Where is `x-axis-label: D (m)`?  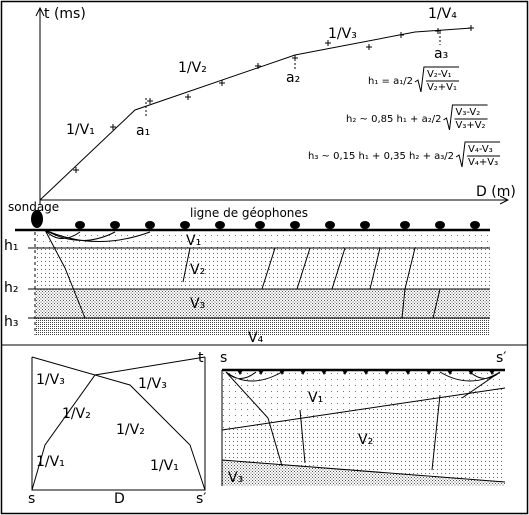
x-axis-label: D (m) is located at coordinates (496, 192).